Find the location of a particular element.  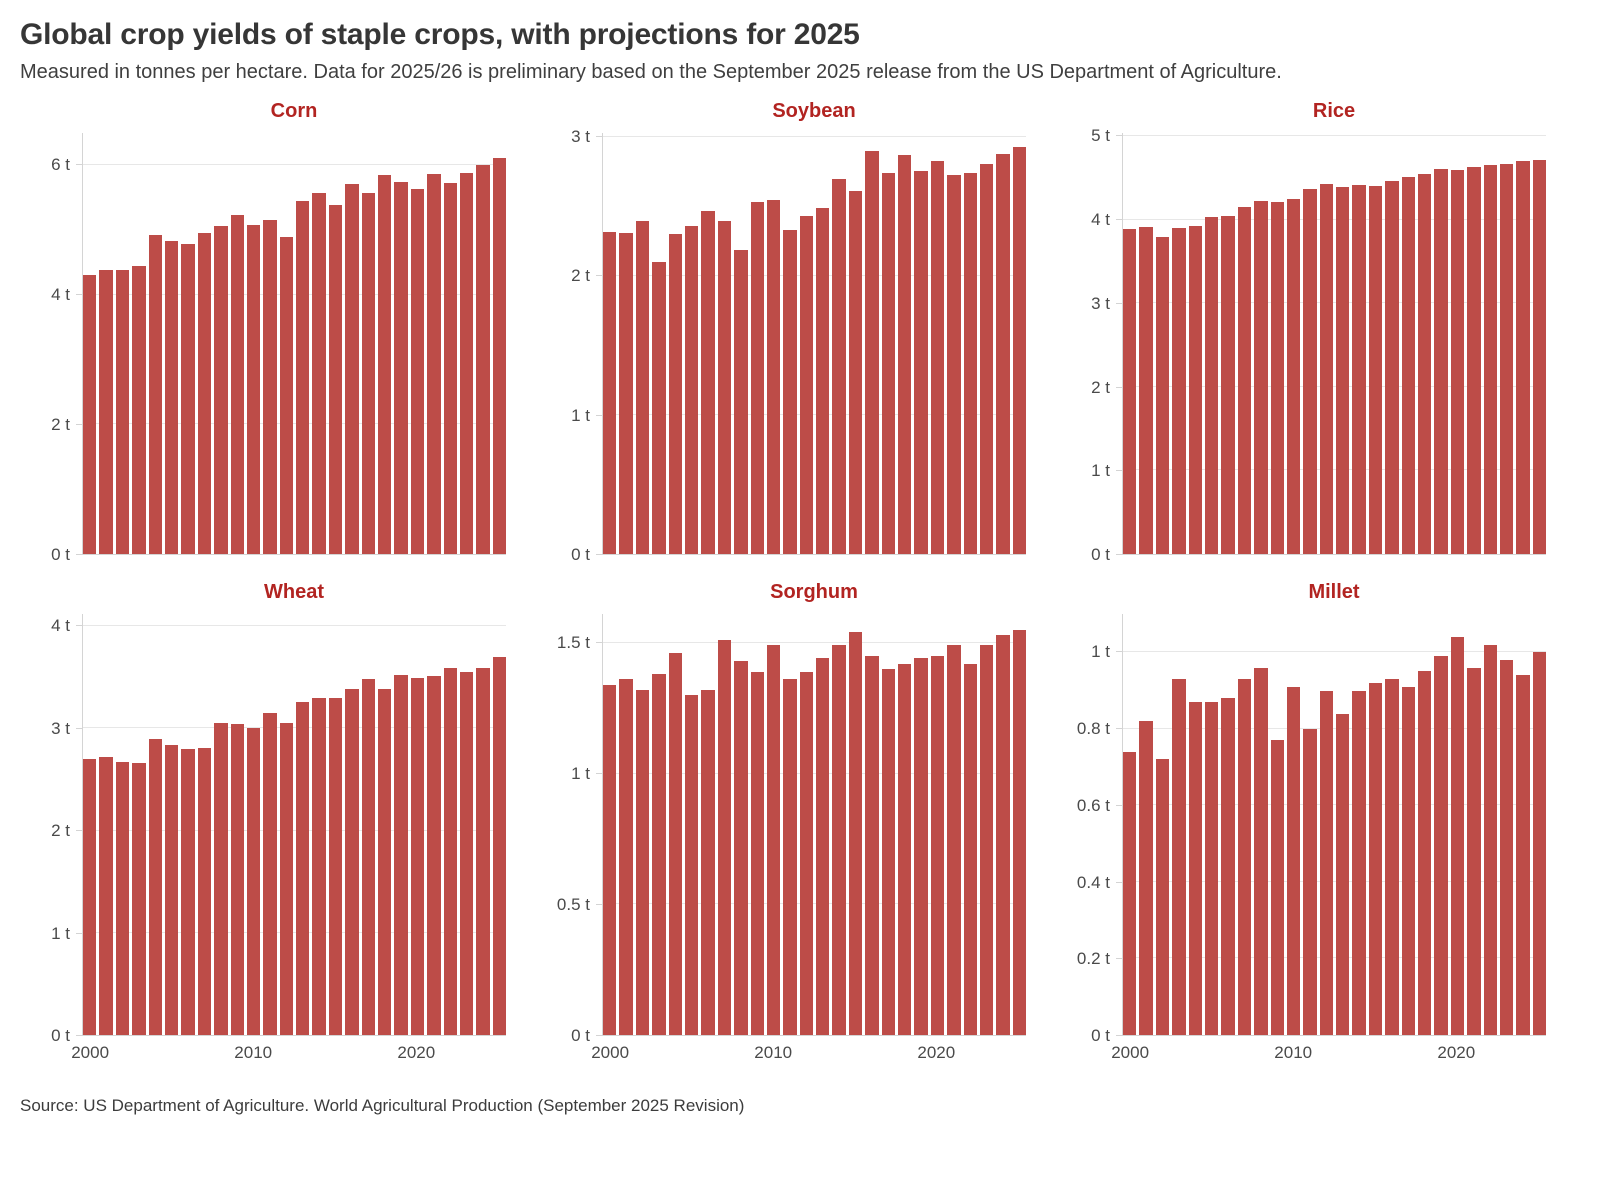

y-tick-label: 1 t is located at coordinates (580, 773).